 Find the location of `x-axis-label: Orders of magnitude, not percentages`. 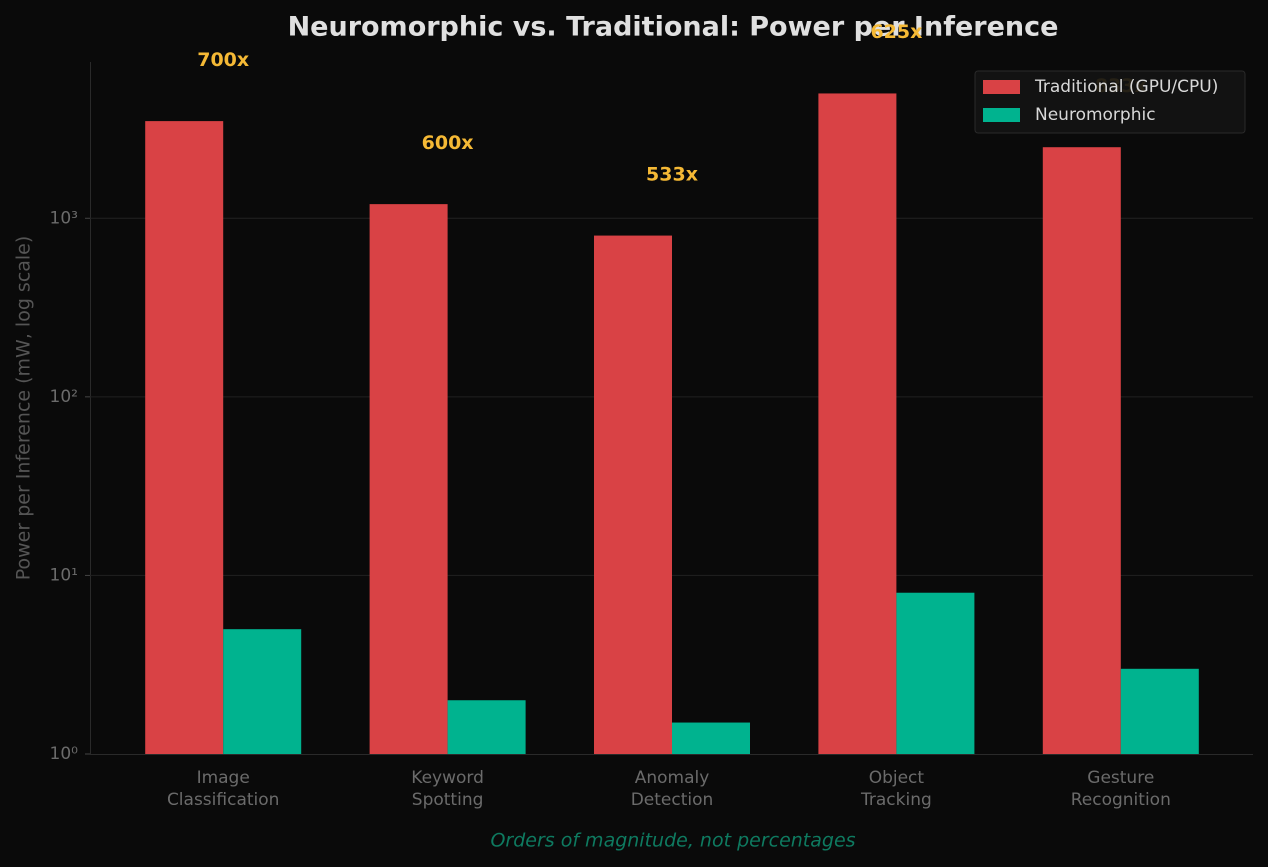

x-axis-label: Orders of magnitude, not percentages is located at coordinates (672, 841).